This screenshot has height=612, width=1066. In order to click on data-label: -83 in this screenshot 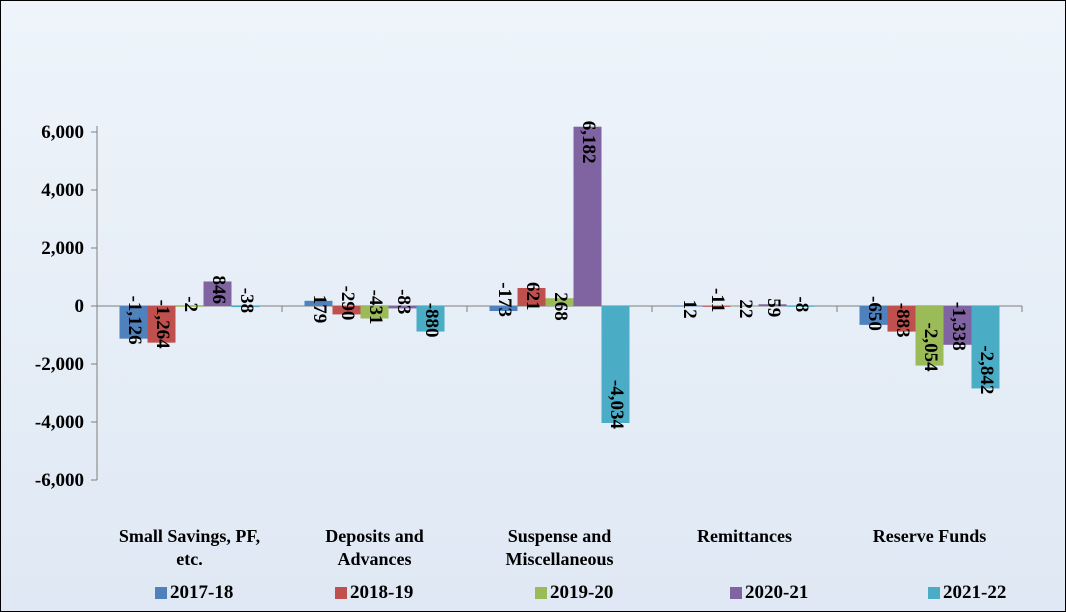, I will do `click(403, 301)`.